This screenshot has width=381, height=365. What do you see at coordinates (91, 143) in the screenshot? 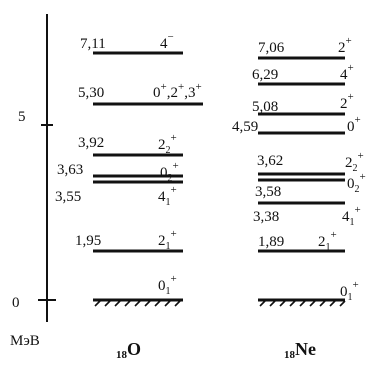
I see `energy-label: 3,92` at bounding box center [91, 143].